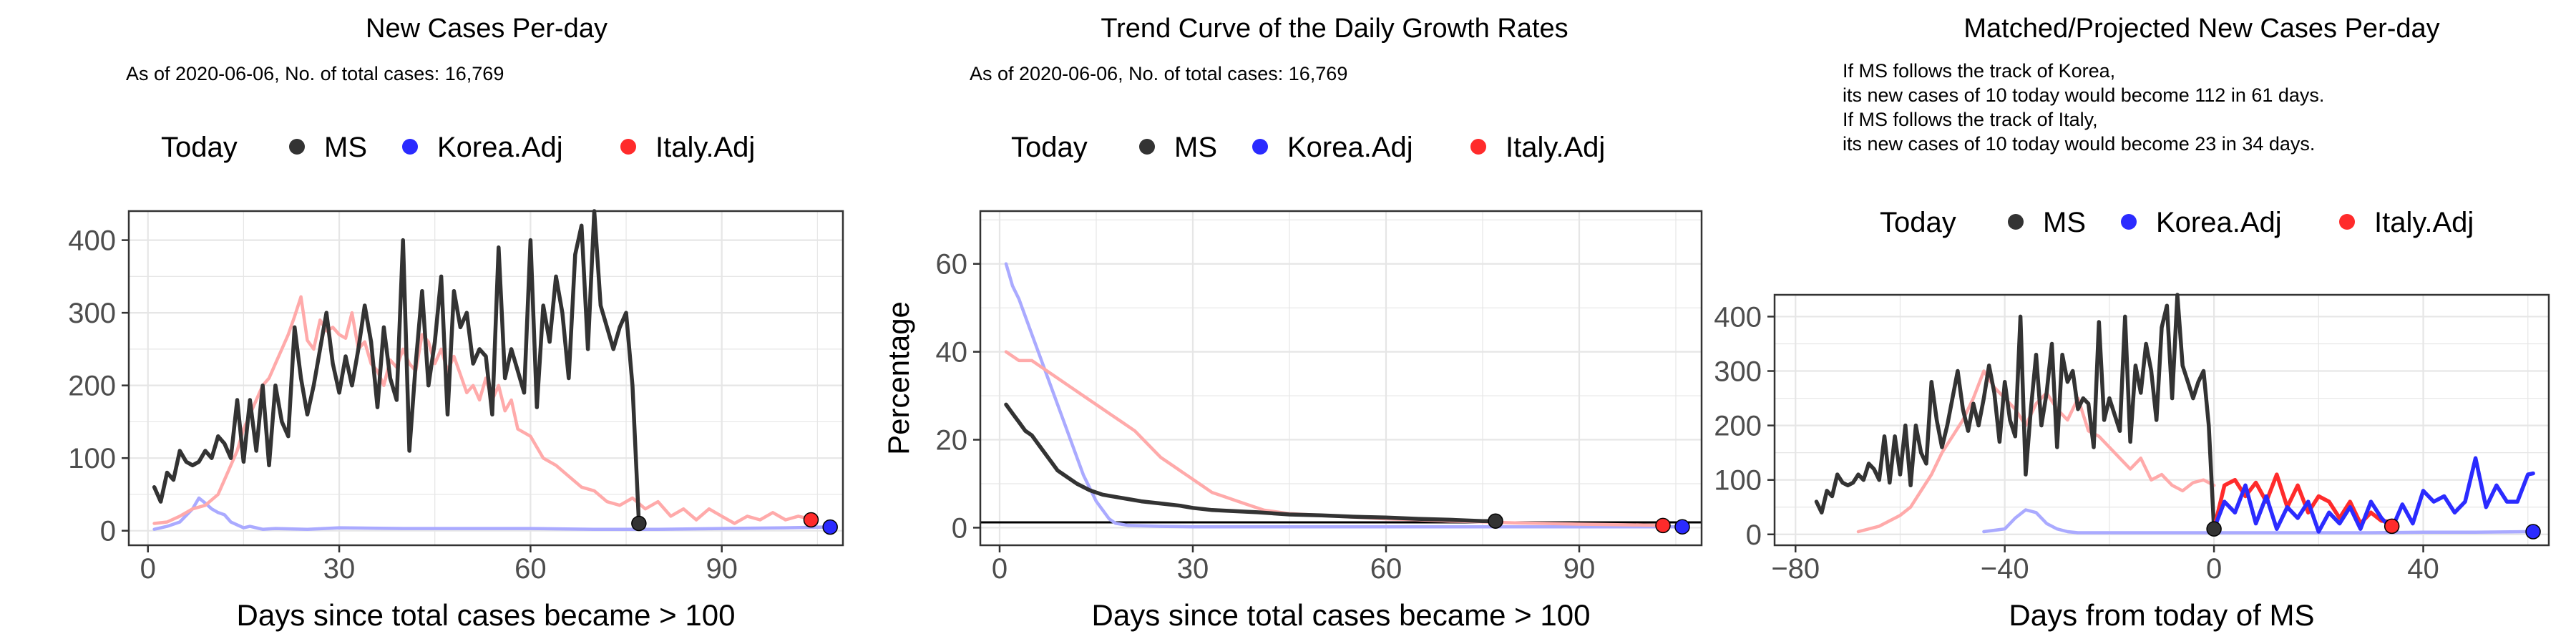  I want to click on x-axis-label: Days from today of MS, so click(2161, 615).